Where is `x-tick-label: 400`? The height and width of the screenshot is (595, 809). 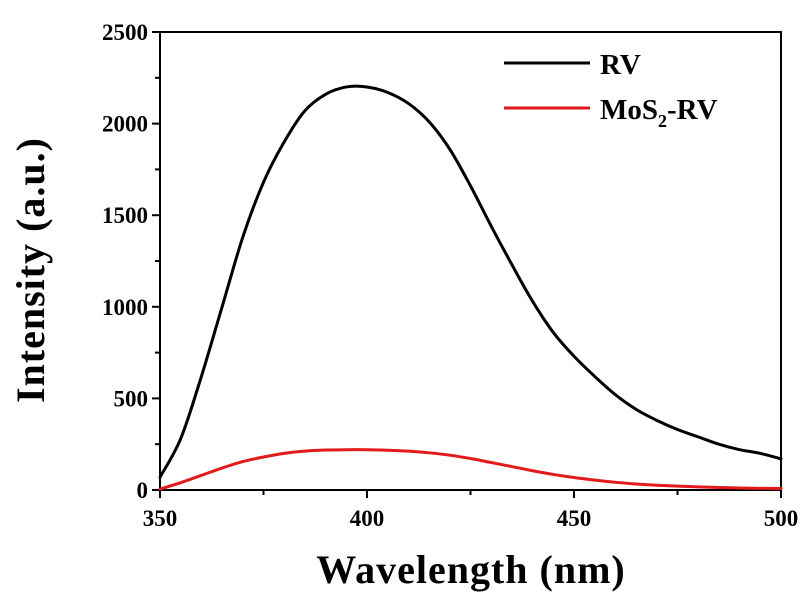 x-tick-label: 400 is located at coordinates (367, 518).